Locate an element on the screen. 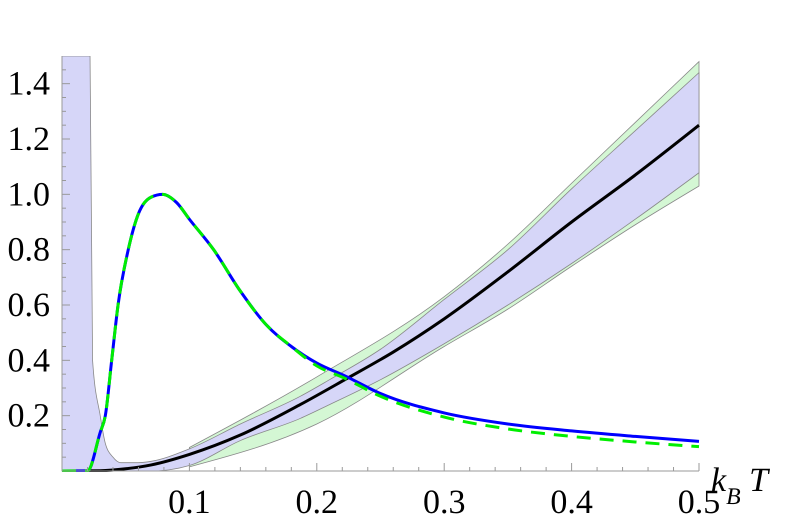  y-tick-label: 0.2 is located at coordinates (29, 416).